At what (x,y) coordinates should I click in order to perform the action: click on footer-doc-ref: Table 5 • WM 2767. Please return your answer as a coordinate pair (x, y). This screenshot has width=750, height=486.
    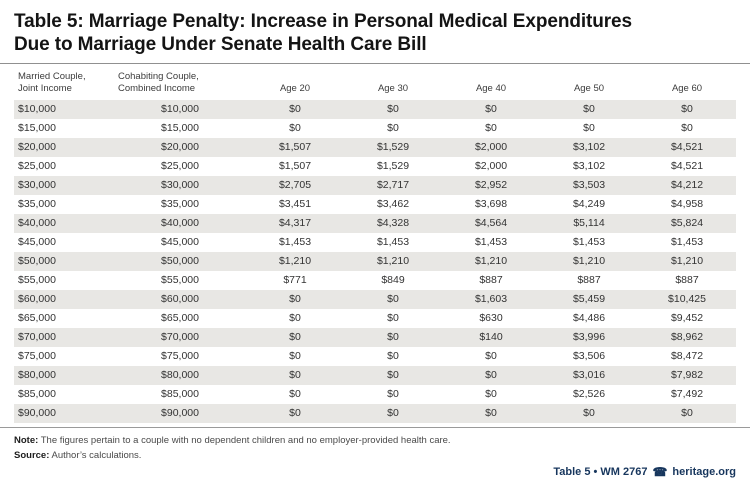
    Looking at the image, I should click on (600, 472).